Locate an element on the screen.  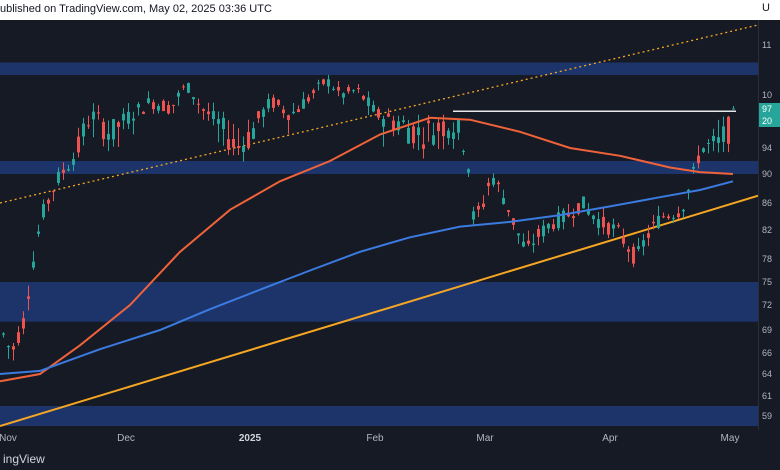
time-tick-label: Mar is located at coordinates (485, 438).